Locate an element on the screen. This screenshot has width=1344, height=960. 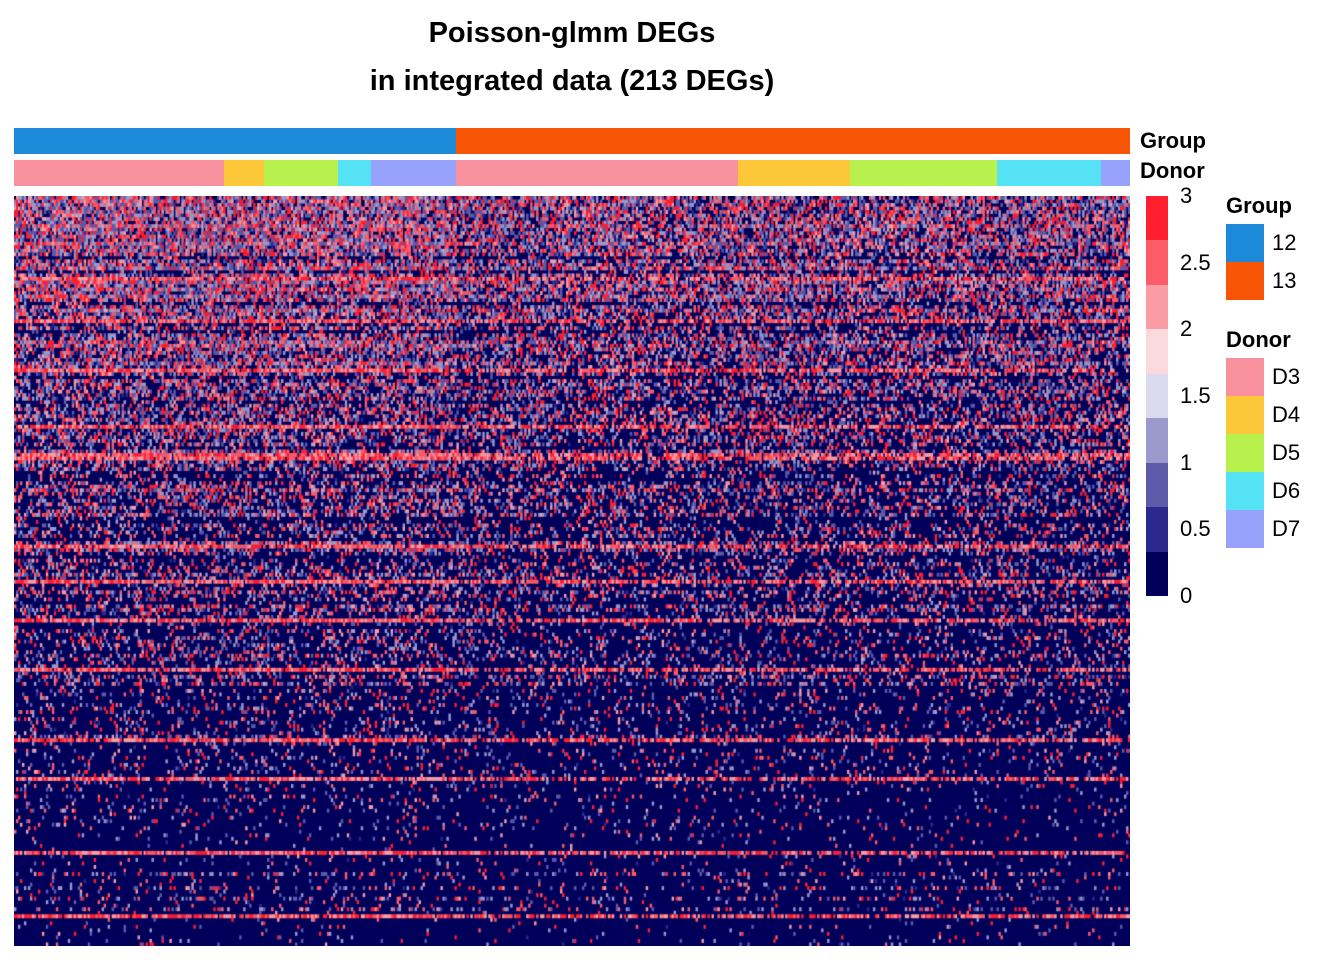
scale-tick-label: 2 is located at coordinates (1186, 329).